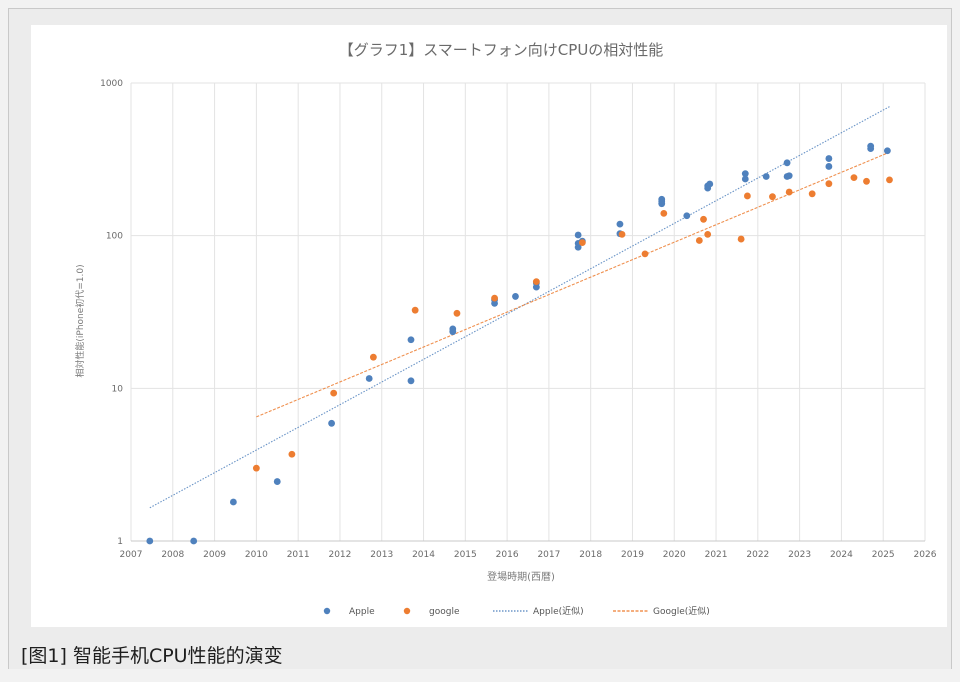 This screenshot has height=682, width=960. What do you see at coordinates (465, 555) in the screenshot?
I see `x-tick-label: 2015` at bounding box center [465, 555].